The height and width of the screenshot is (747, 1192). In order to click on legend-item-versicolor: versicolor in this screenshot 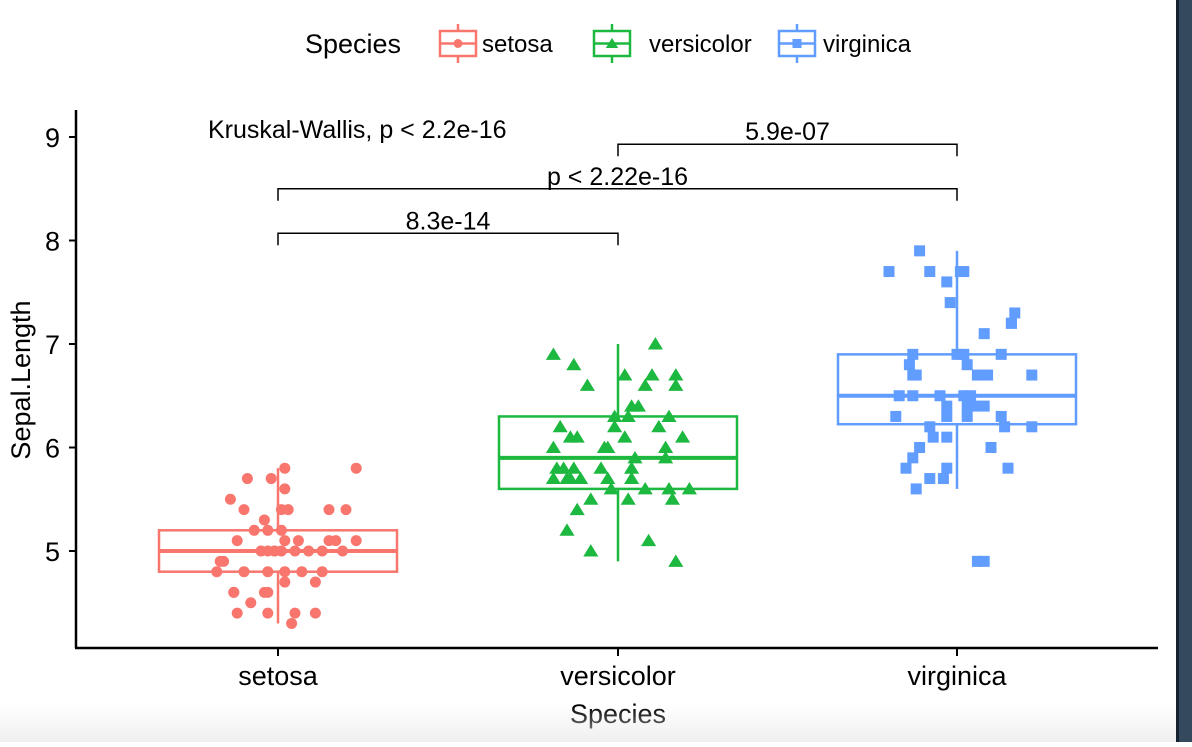, I will do `click(672, 43)`.